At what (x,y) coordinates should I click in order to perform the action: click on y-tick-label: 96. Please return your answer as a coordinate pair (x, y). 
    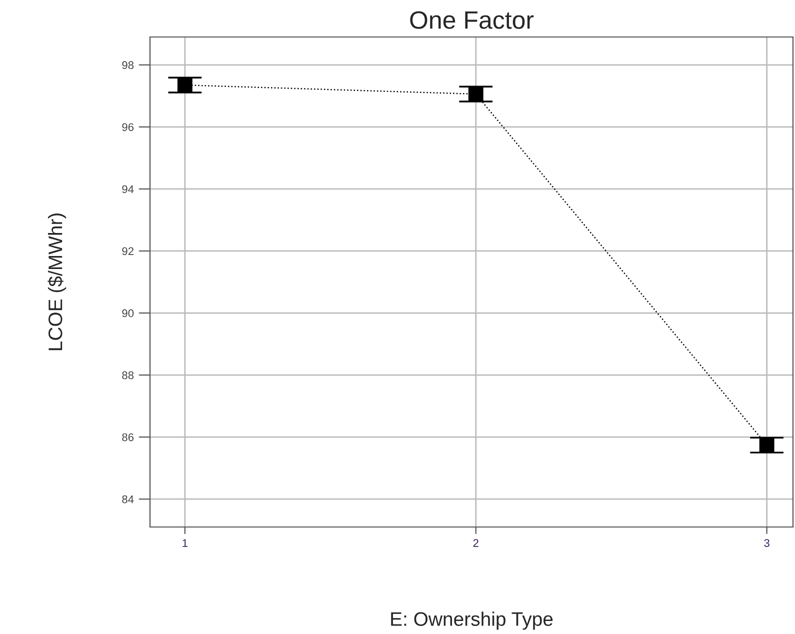
    Looking at the image, I should click on (128, 127).